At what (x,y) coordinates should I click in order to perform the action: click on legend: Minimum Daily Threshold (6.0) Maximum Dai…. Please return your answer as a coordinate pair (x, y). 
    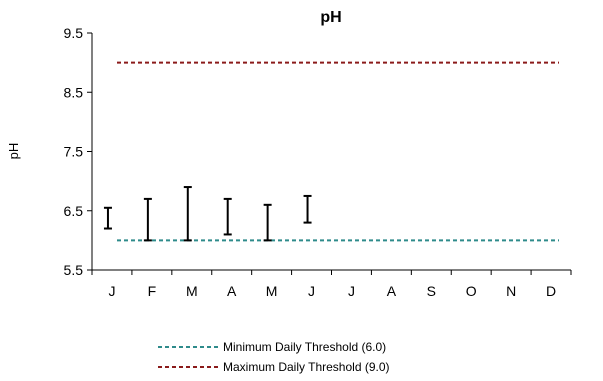
    Looking at the image, I should click on (274, 357).